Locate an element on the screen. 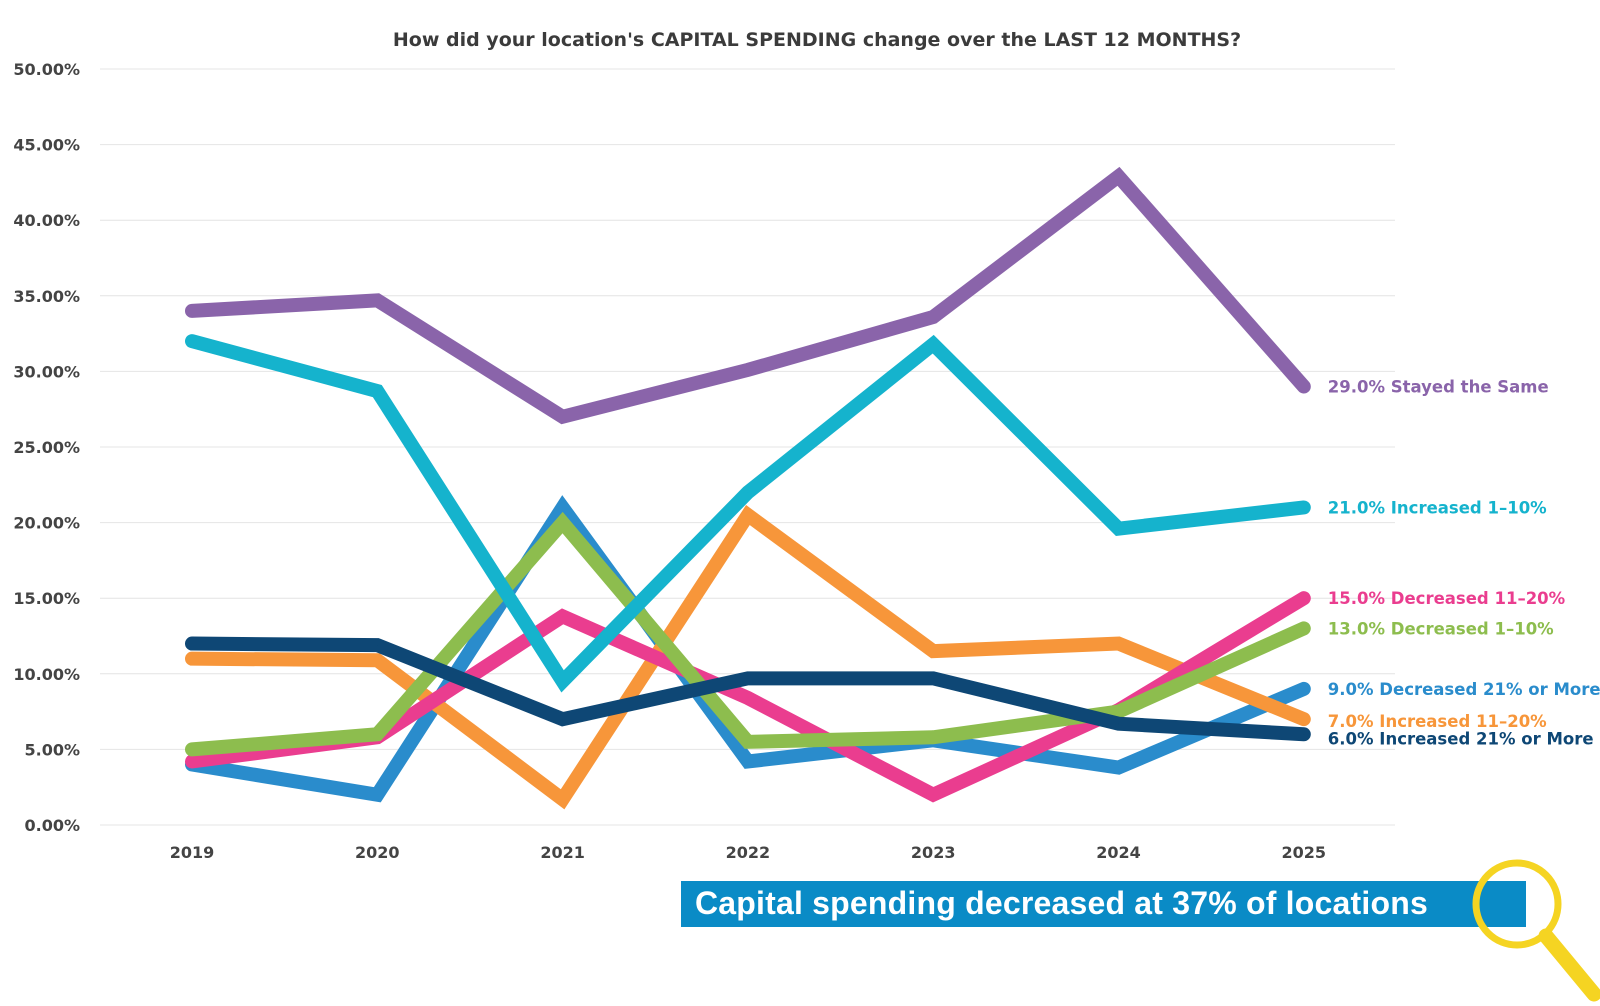 The width and height of the screenshot is (1600, 1006). y-tick-label: 25.00% is located at coordinates (46, 447).